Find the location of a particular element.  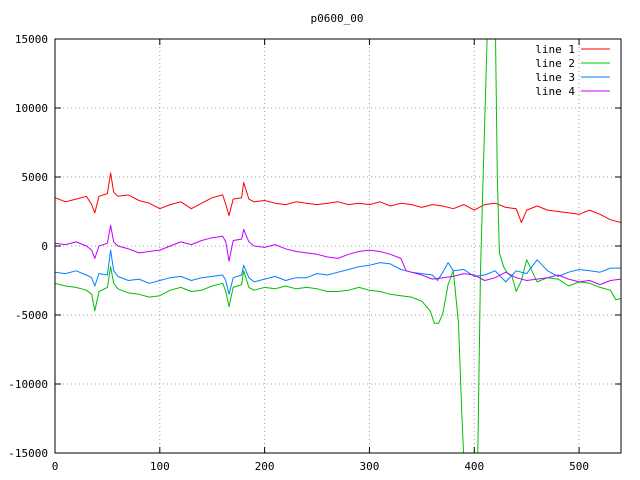

legend-label-1: line 1 is located at coordinates (555, 49).